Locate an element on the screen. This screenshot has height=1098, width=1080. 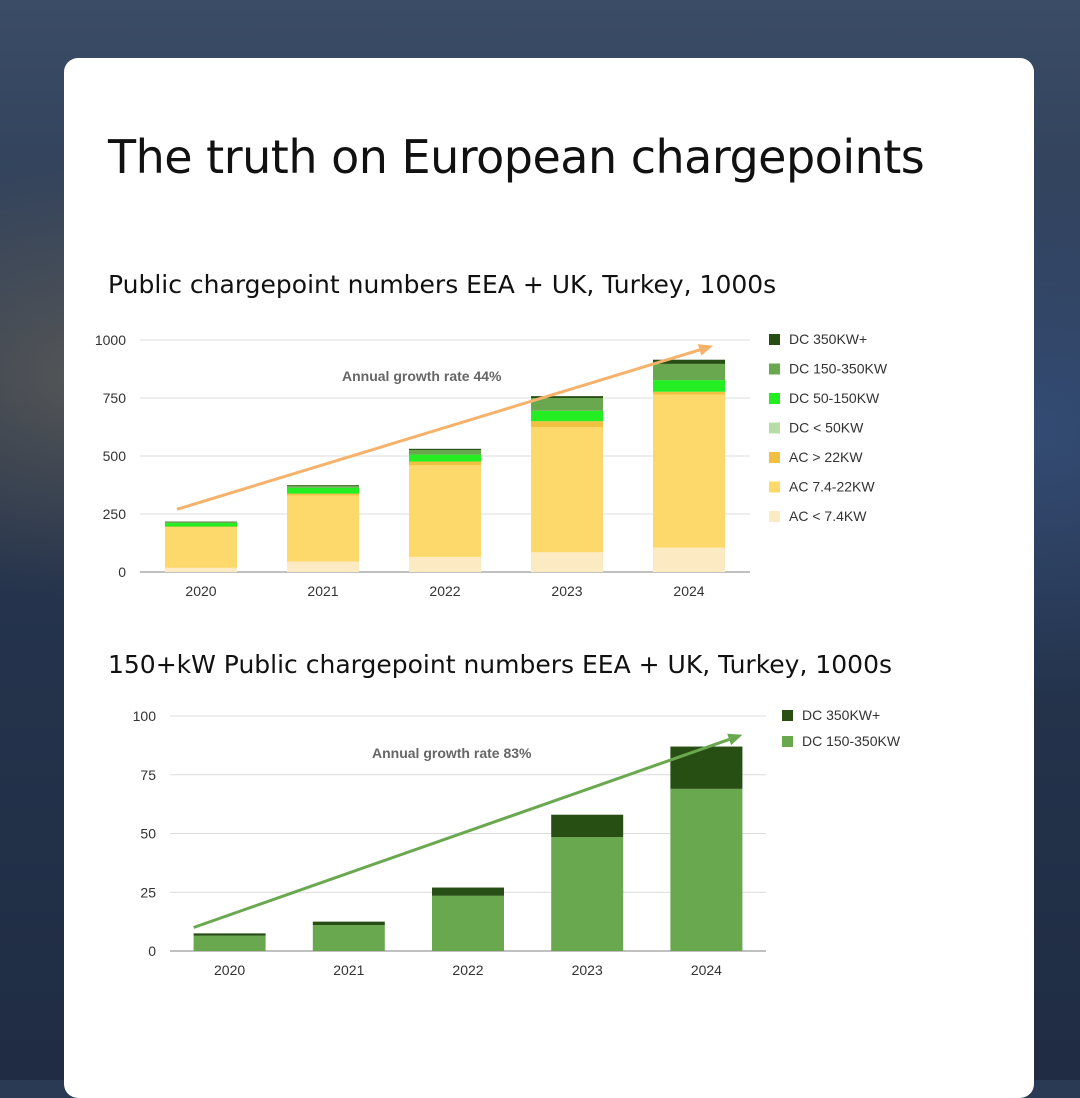
legend-label: AC < 7.4KW is located at coordinates (828, 516).